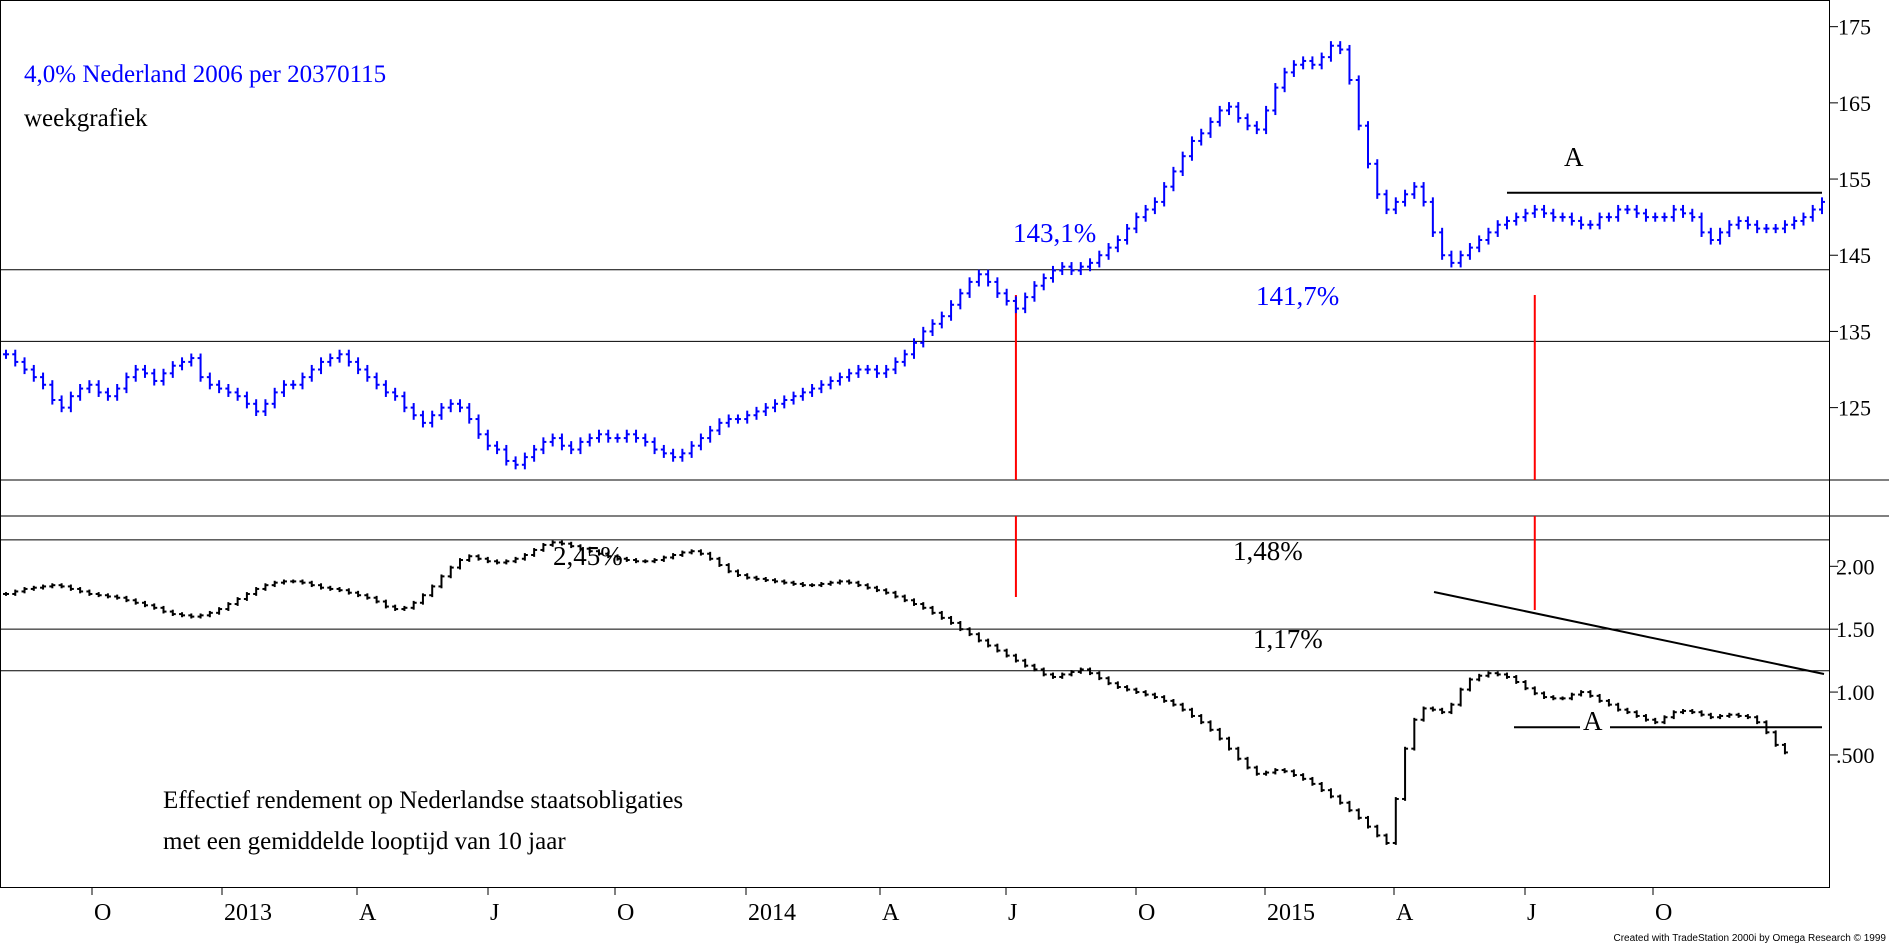 The height and width of the screenshot is (945, 1889). What do you see at coordinates (1855, 629) in the screenshot?
I see `yield-tick-label-1: 1.50` at bounding box center [1855, 629].